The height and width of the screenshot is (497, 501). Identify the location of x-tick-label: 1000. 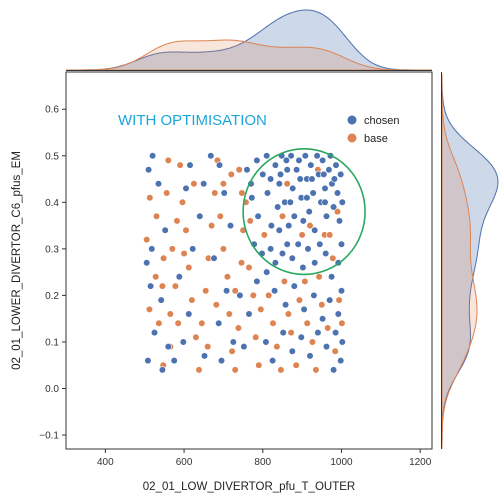
(341, 462).